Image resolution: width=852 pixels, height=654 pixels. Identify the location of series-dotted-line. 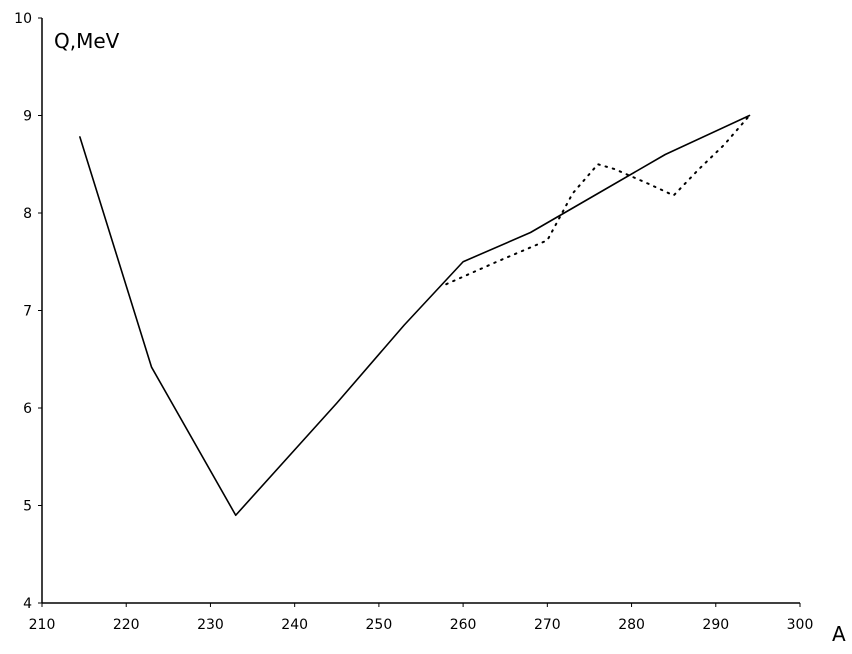
(598, 200).